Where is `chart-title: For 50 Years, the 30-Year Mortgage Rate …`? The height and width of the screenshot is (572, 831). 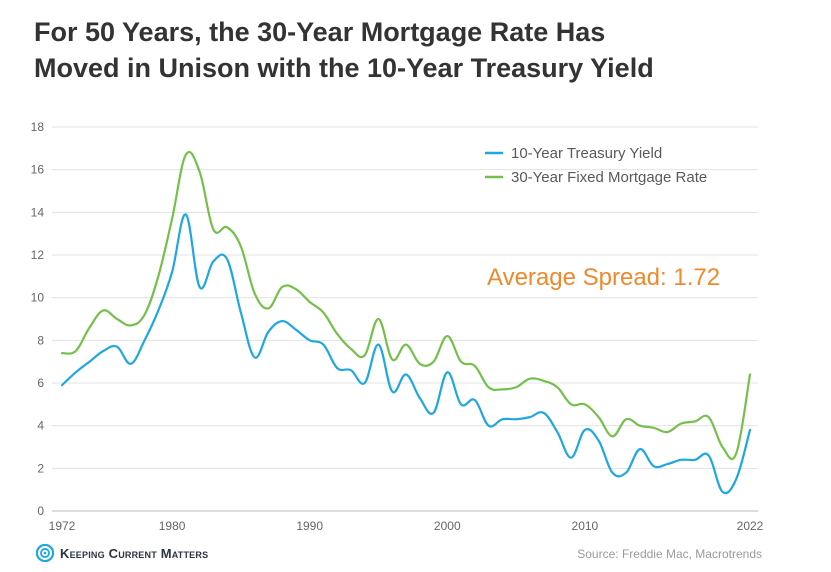 chart-title: For 50 Years, the 30-Year Mortgage Rate … is located at coordinates (344, 50).